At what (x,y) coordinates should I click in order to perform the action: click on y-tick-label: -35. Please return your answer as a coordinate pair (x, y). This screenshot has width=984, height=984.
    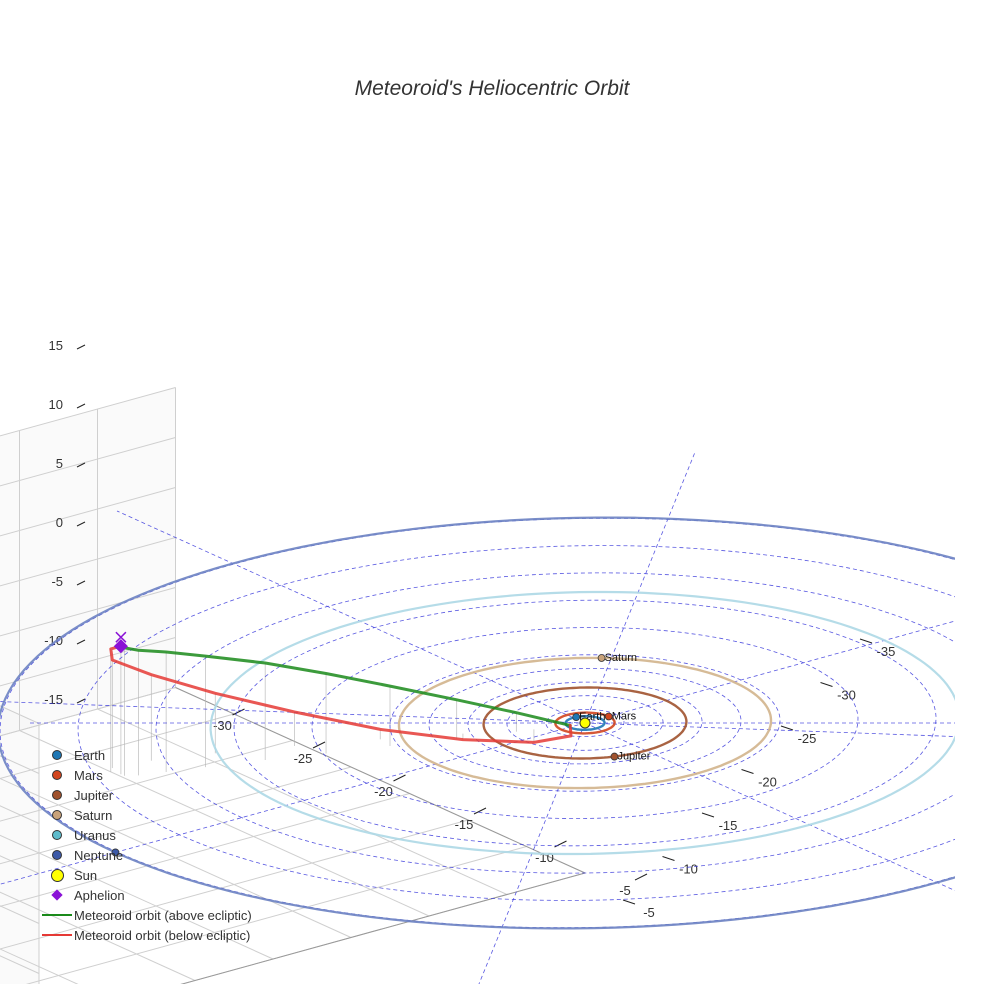
    Looking at the image, I should click on (886, 651).